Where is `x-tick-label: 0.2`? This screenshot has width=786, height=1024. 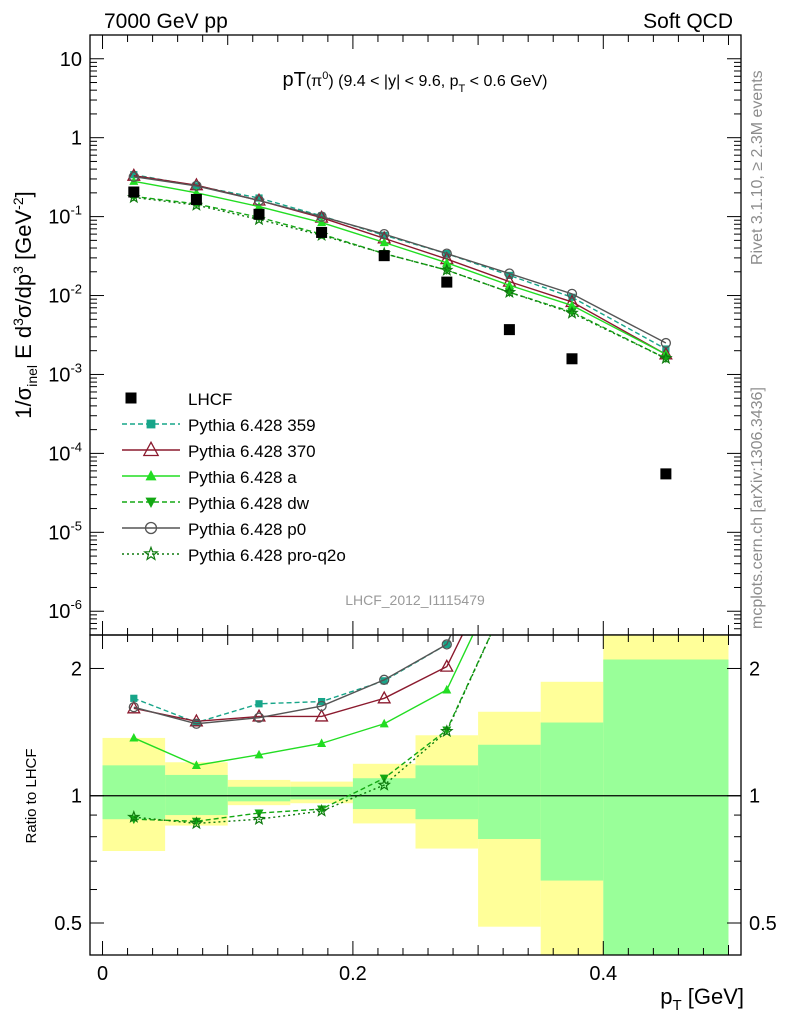
x-tick-label: 0.2 is located at coordinates (353, 974).